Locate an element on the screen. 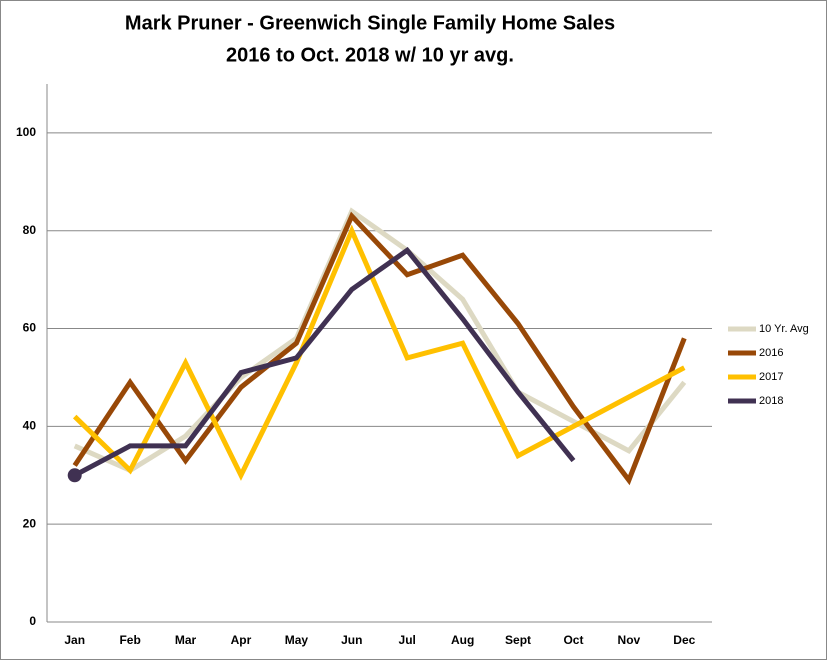 This screenshot has width=827, height=665. x-tick-label: Aug is located at coordinates (462, 640).